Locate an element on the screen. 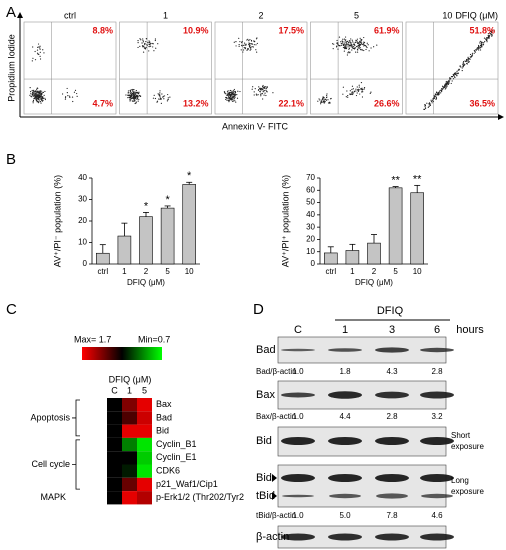 This screenshot has height=550, width=506. x-axis-label: DFIQ (μM) is located at coordinates (146, 282).